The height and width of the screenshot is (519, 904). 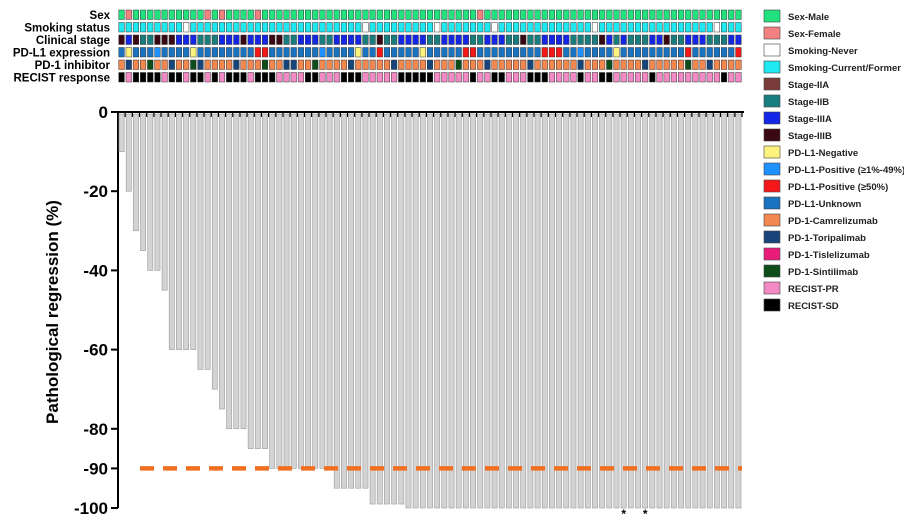 I want to click on legend-label: RECIST-PR, so click(x=813, y=289).